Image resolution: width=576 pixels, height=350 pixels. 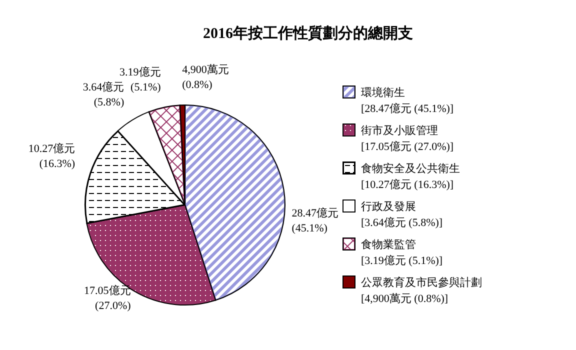 I want to click on legend-label: 環境衛生 [28.47億元 (45.1%)], so click(x=407, y=100).